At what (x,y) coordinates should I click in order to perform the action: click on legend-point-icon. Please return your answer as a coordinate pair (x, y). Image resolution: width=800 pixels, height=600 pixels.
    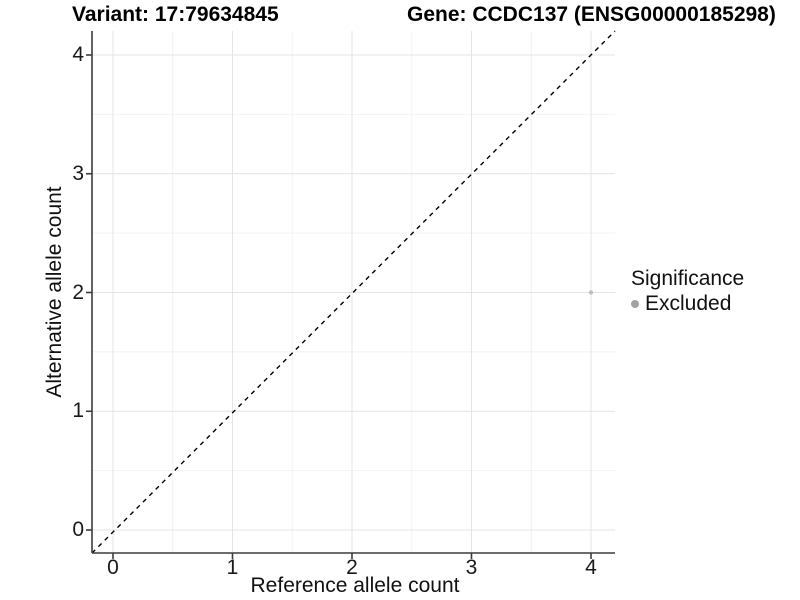
    Looking at the image, I should click on (635, 304).